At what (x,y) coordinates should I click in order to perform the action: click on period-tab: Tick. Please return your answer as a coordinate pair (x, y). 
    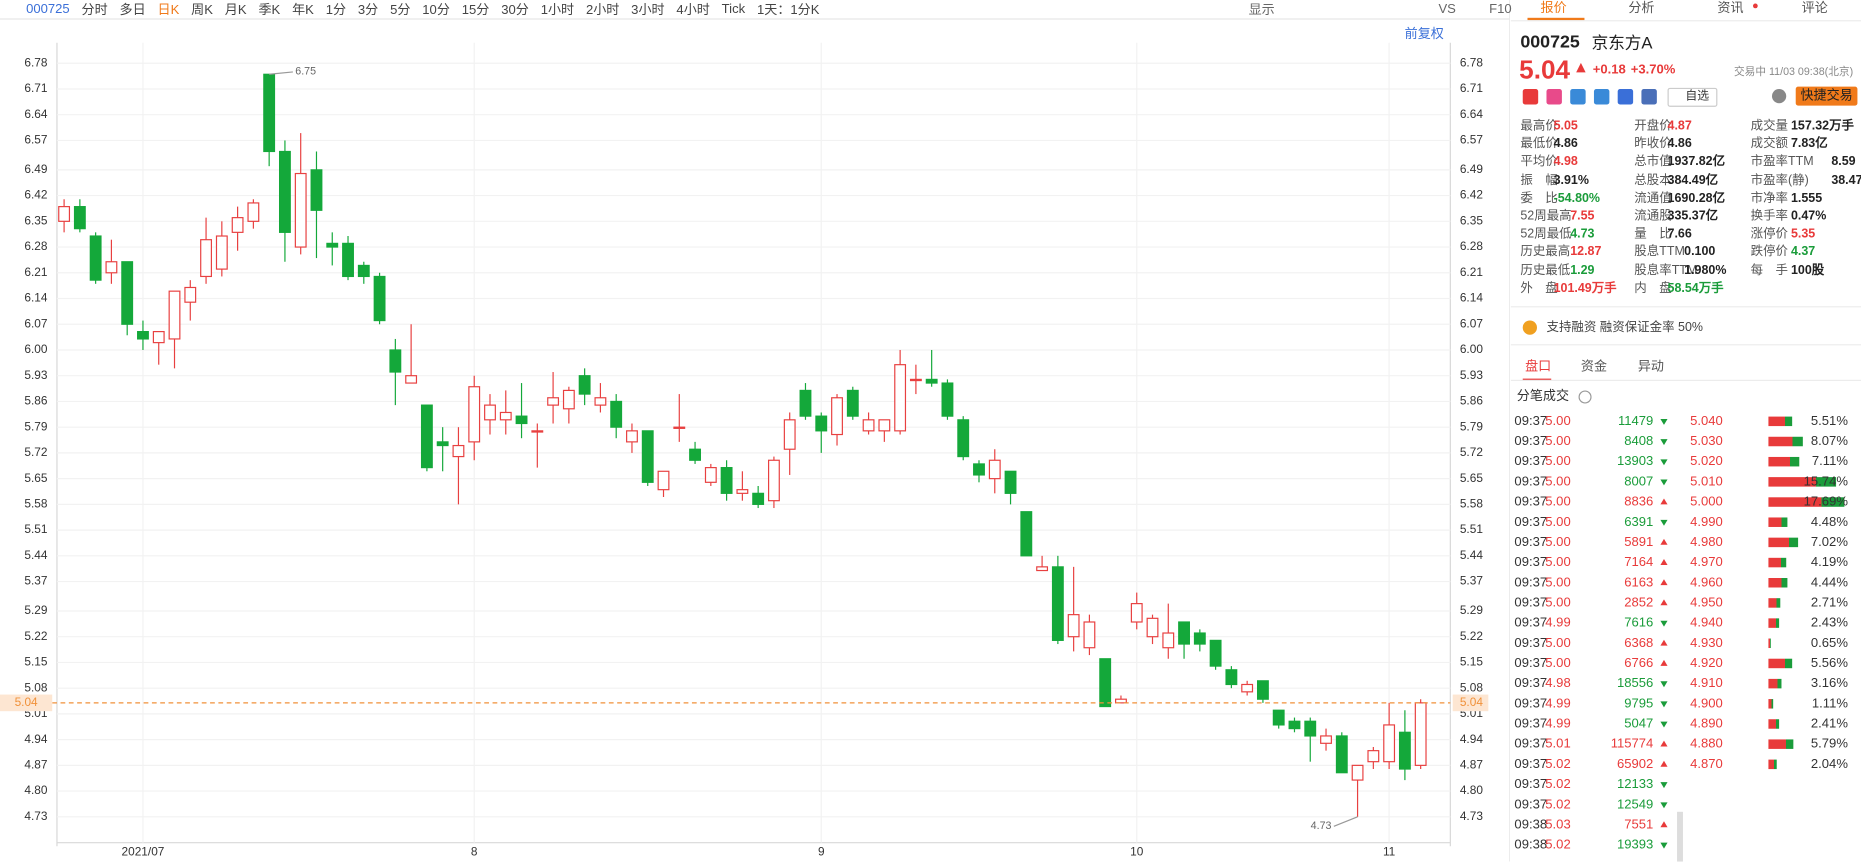
    Looking at the image, I should click on (733, 9).